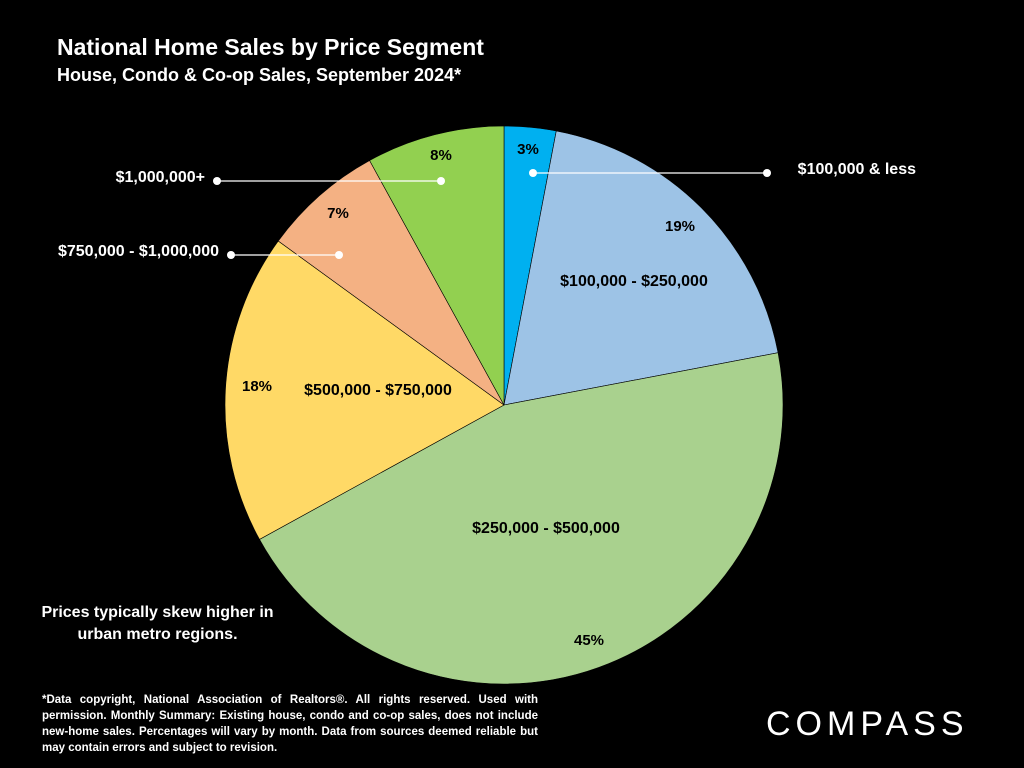 This screenshot has height=768, width=1024. What do you see at coordinates (857, 169) in the screenshot?
I see `category-label-100-000-less: $100,000 & less` at bounding box center [857, 169].